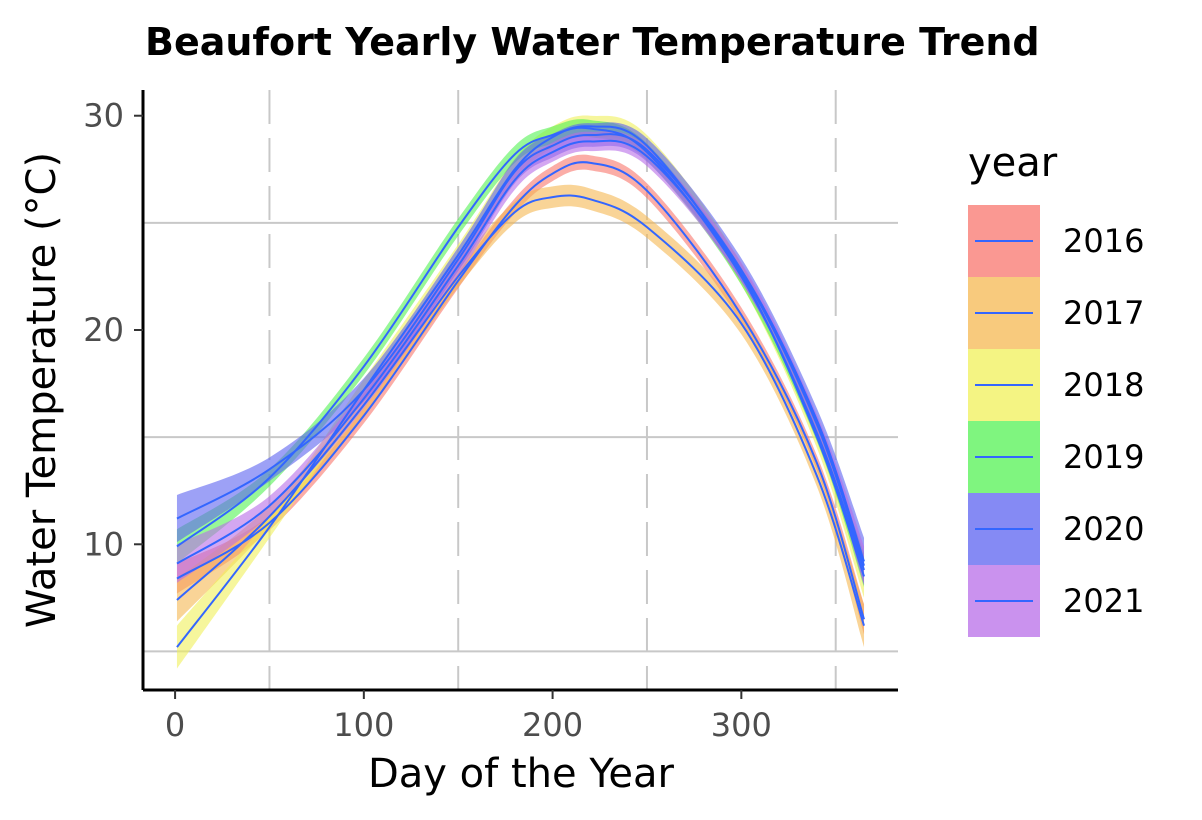 Image resolution: width=1202 pixels, height=820 pixels. I want to click on x-axis-title: Day of the Year, so click(521, 774).